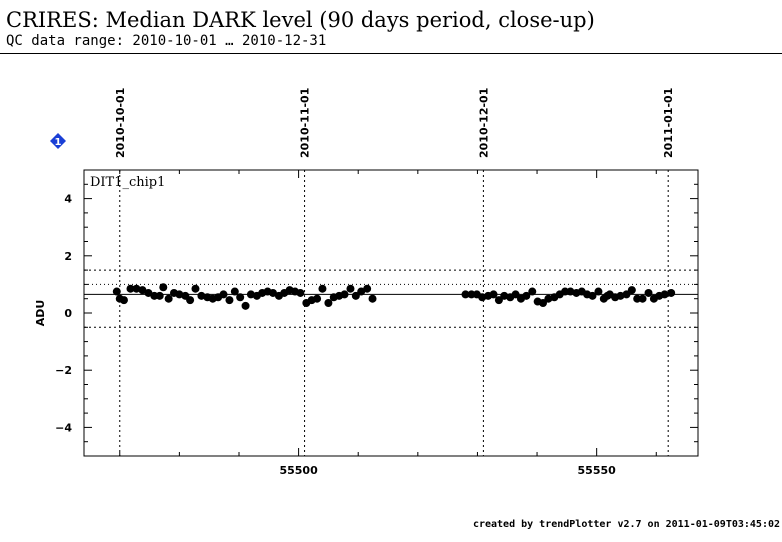 Image resolution: width=782 pixels, height=542 pixels. Describe the element at coordinates (68, 199) in the screenshot. I see `y-tick-label: 4` at that location.